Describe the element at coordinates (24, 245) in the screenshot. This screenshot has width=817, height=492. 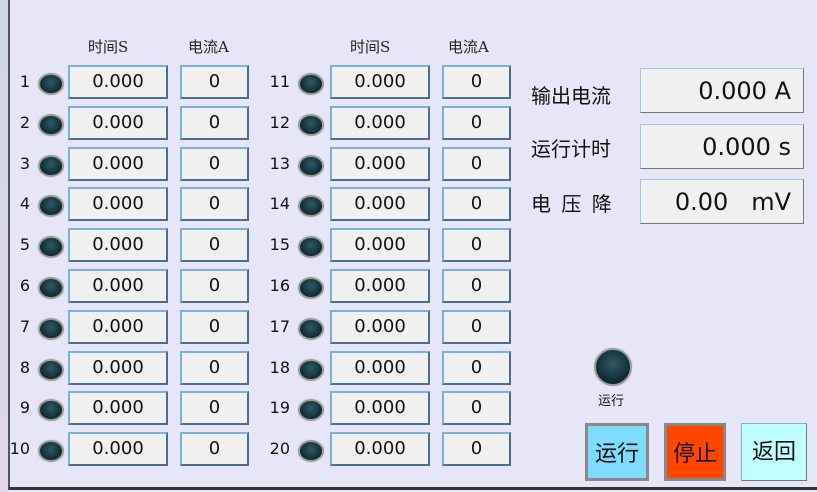
I see `channel-number: 5` at that location.